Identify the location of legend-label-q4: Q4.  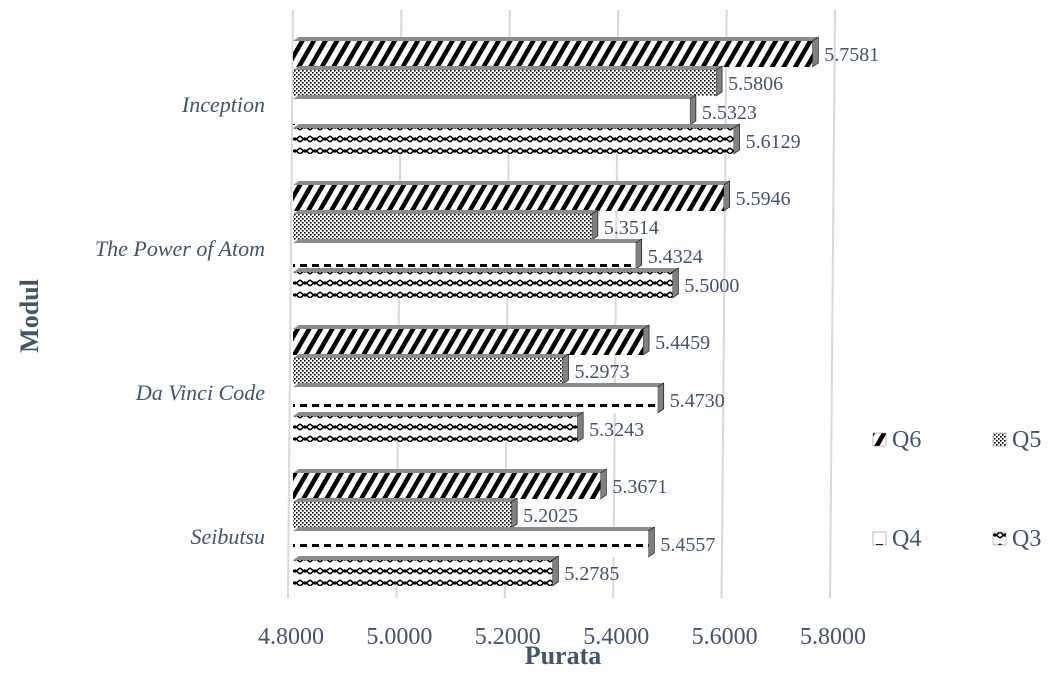
(906, 539).